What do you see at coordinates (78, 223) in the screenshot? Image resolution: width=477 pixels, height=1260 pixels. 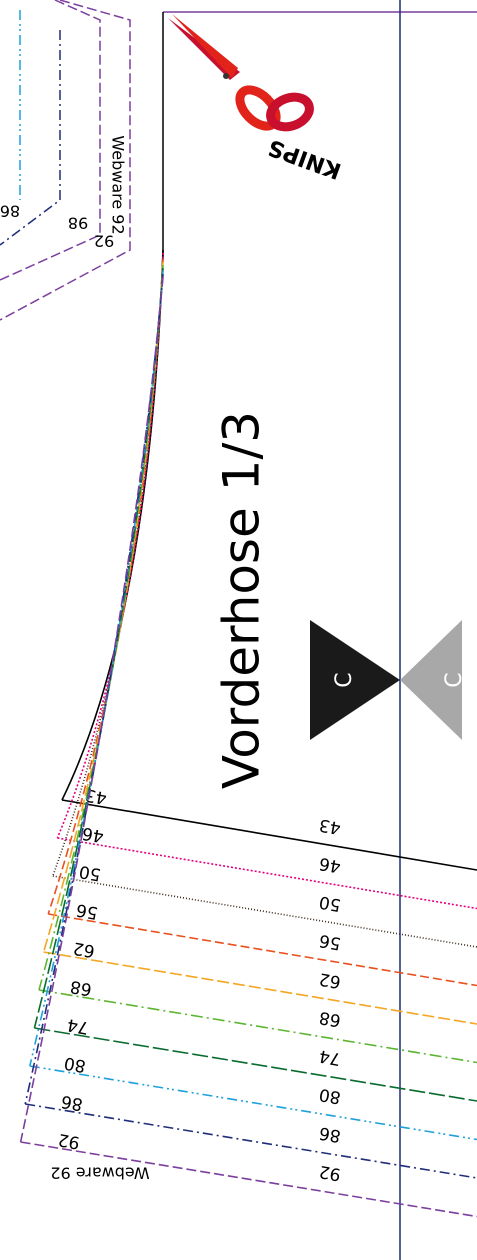 I see `size-label: 98` at bounding box center [78, 223].